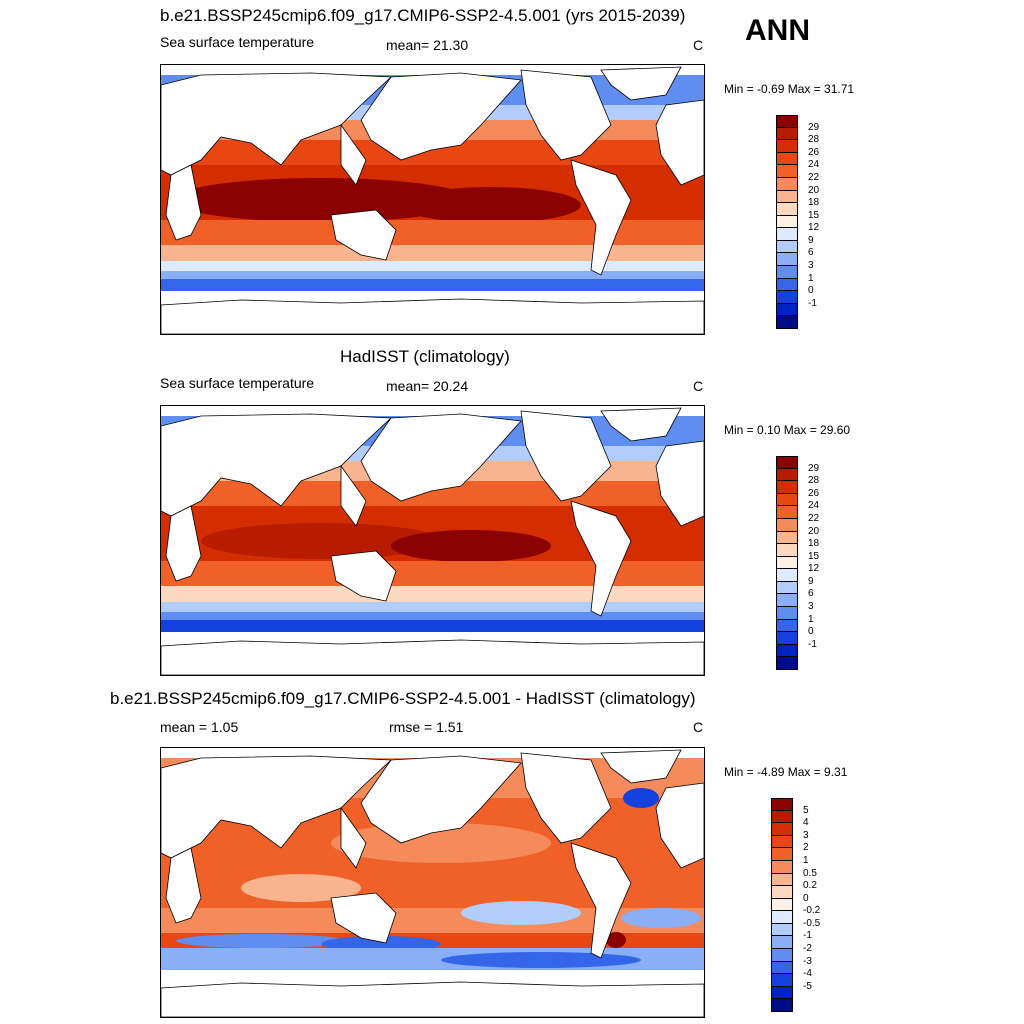 The width and height of the screenshot is (1024, 1024). I want to click on panel-2-minmax: Min = -4.89 Max = 9.31, so click(786, 772).